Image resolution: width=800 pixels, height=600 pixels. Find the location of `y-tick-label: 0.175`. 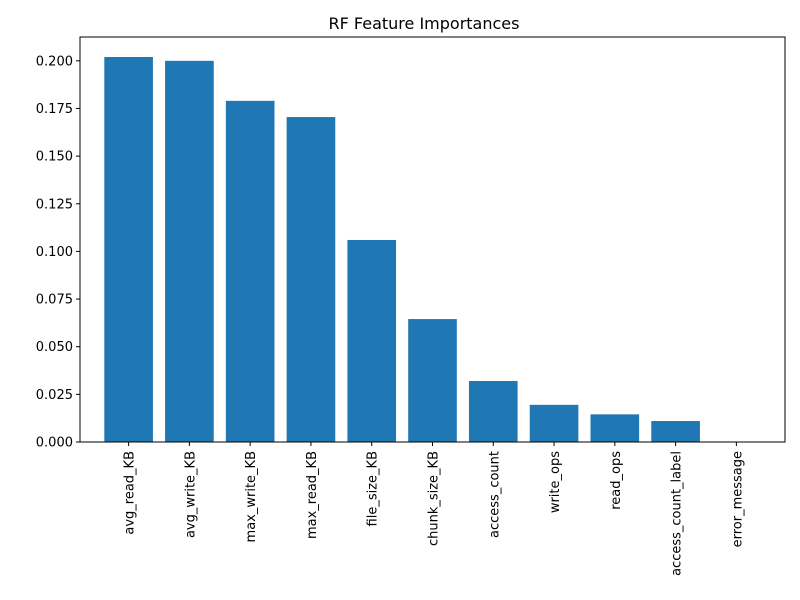

y-tick-label: 0.175 is located at coordinates (54, 109).